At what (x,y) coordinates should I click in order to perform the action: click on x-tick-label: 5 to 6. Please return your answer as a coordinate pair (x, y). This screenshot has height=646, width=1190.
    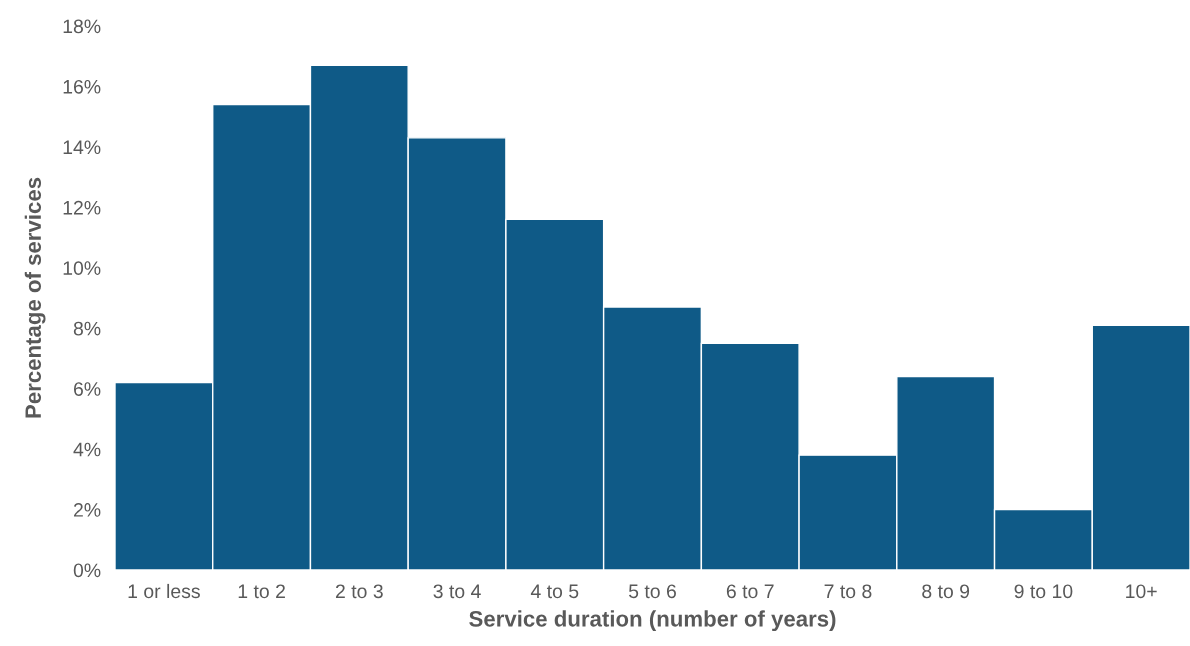
    Looking at the image, I should click on (652, 591).